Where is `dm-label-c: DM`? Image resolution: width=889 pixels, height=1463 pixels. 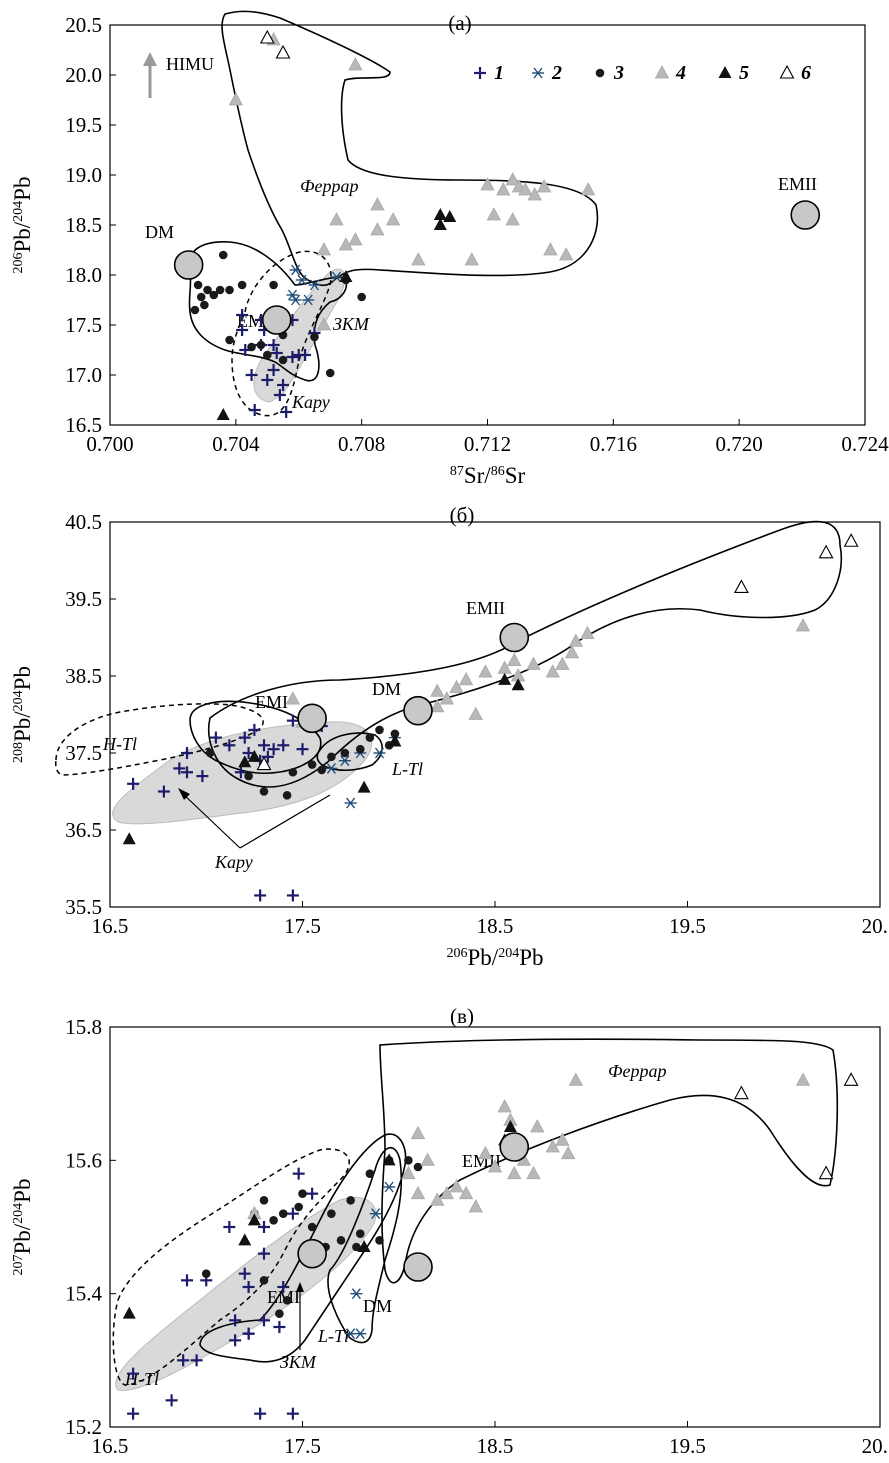 dm-label-c: DM is located at coordinates (377, 1306).